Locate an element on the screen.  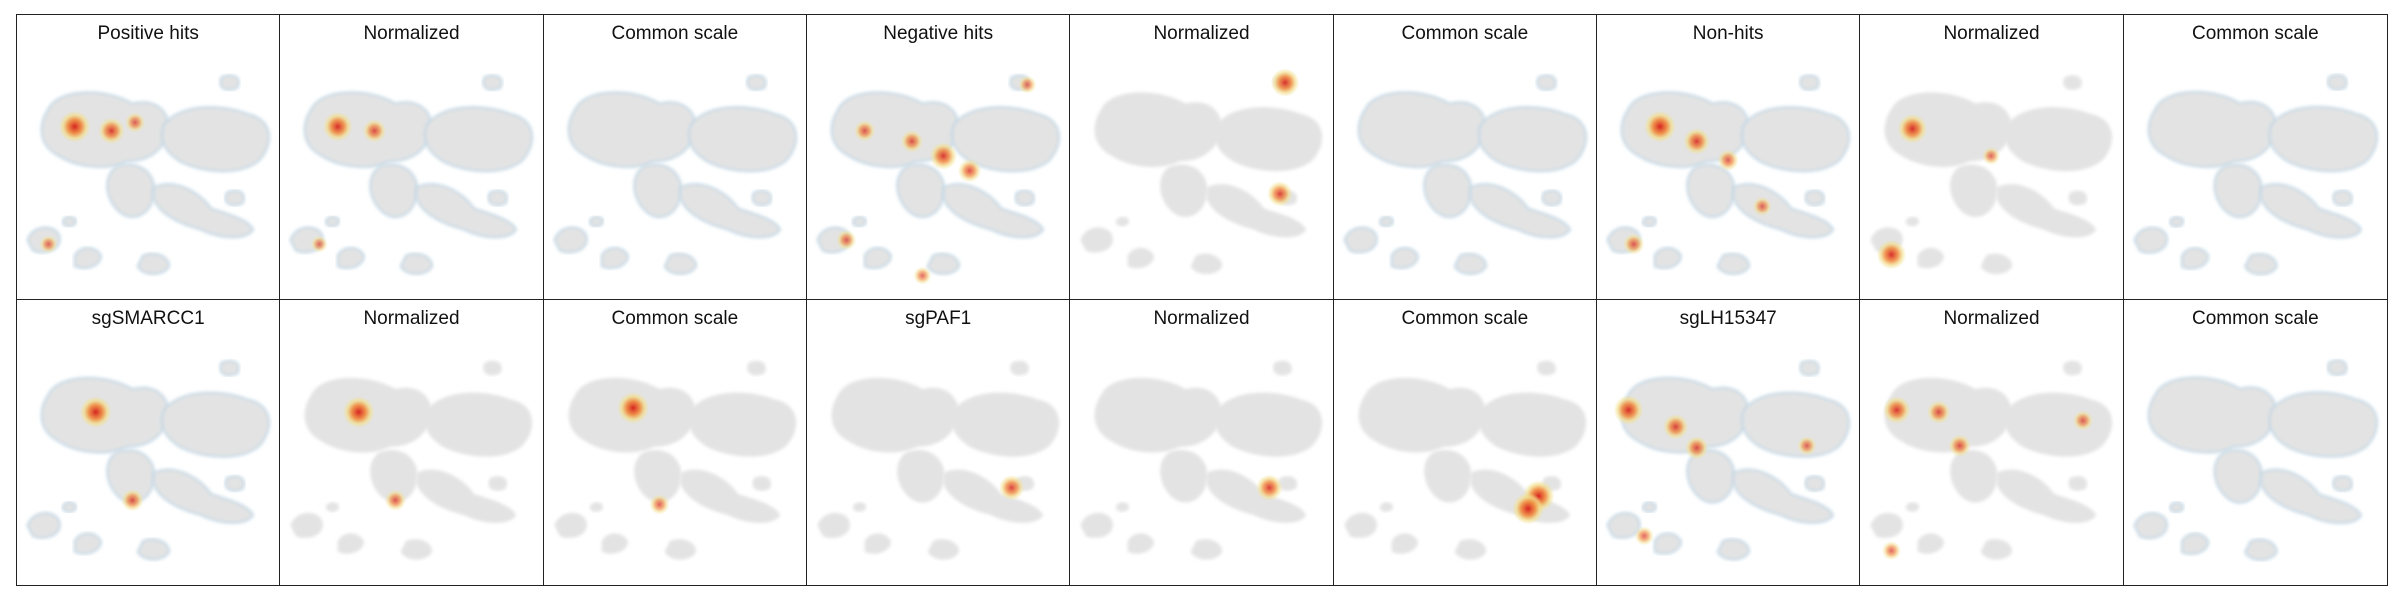
umap-panel: sgLH15347 is located at coordinates (1729, 442).